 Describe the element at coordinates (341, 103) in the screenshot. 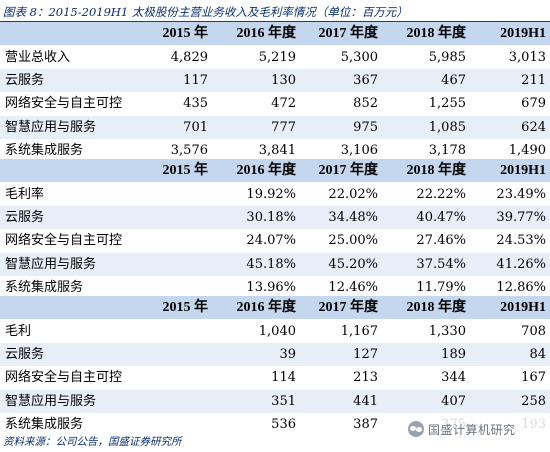

I see `table-cell: 852` at that location.